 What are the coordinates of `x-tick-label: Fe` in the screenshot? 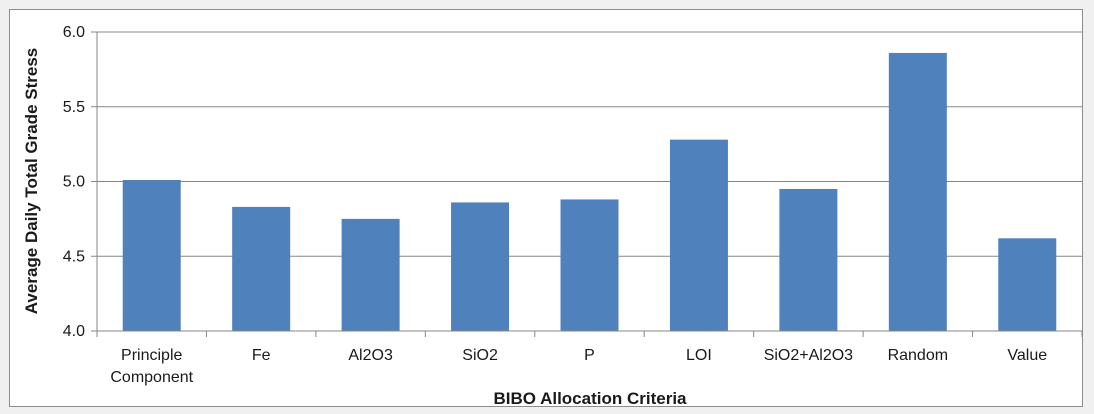 It's located at (261, 355).